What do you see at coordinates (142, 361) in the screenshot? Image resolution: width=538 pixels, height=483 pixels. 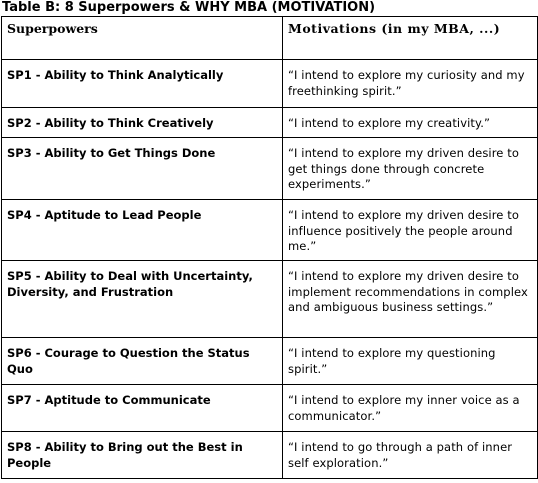 I see `superpower-cell: SP6 - Courage to Question the Status Quo` at bounding box center [142, 361].